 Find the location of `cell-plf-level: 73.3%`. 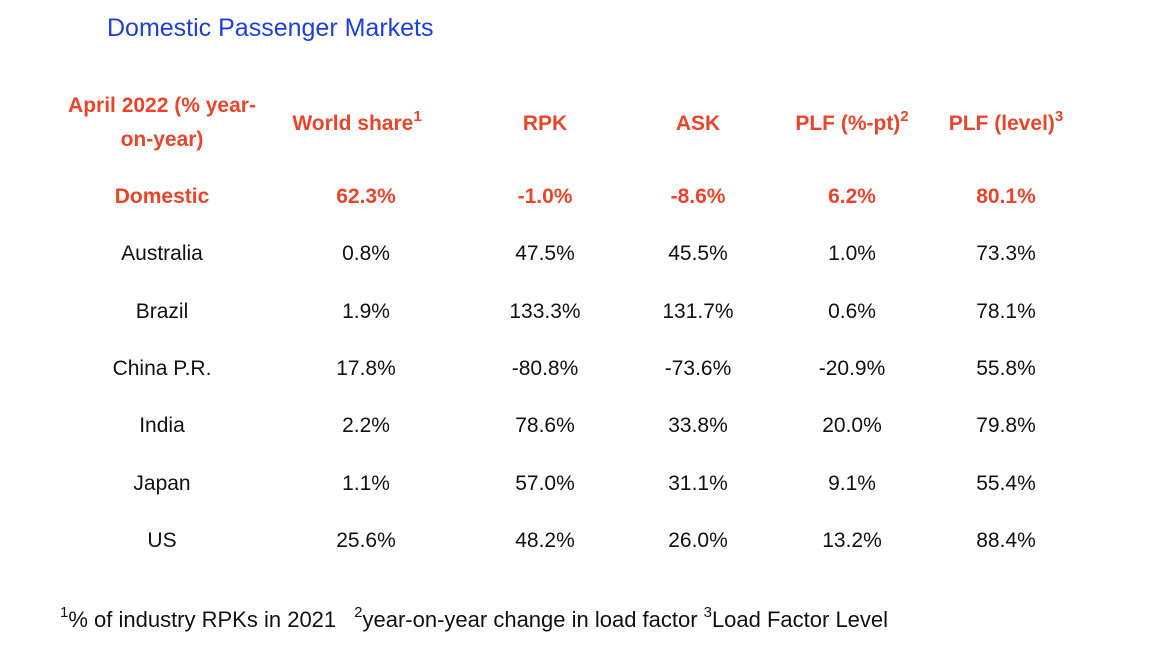

cell-plf-level: 73.3% is located at coordinates (1006, 253).